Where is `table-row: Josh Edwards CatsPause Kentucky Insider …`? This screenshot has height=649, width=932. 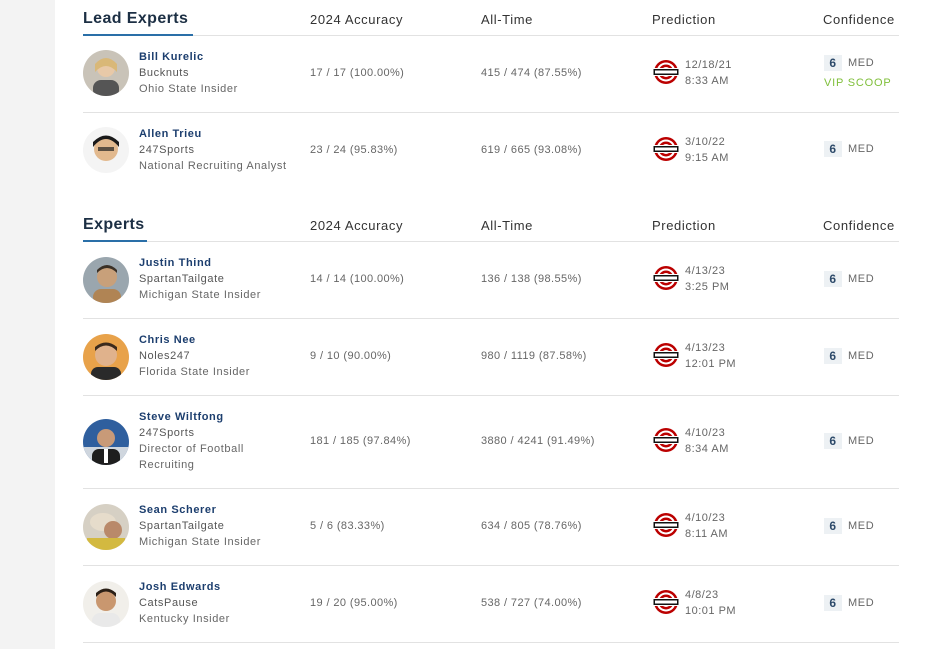 table-row: Josh Edwards CatsPause Kentucky Insider … is located at coordinates (491, 604).